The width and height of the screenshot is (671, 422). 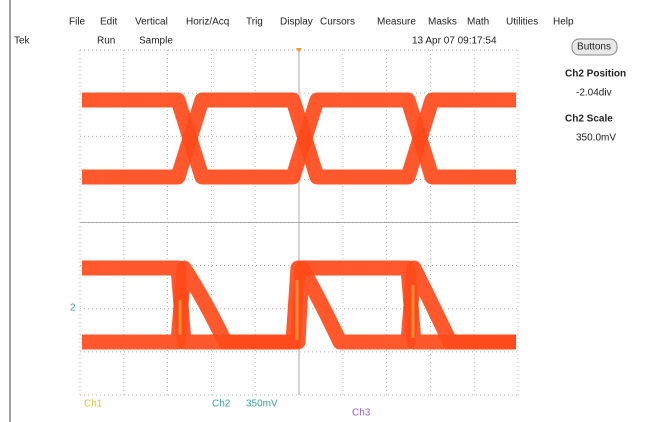 What do you see at coordinates (299, 50) in the screenshot?
I see `trigger-marker` at bounding box center [299, 50].